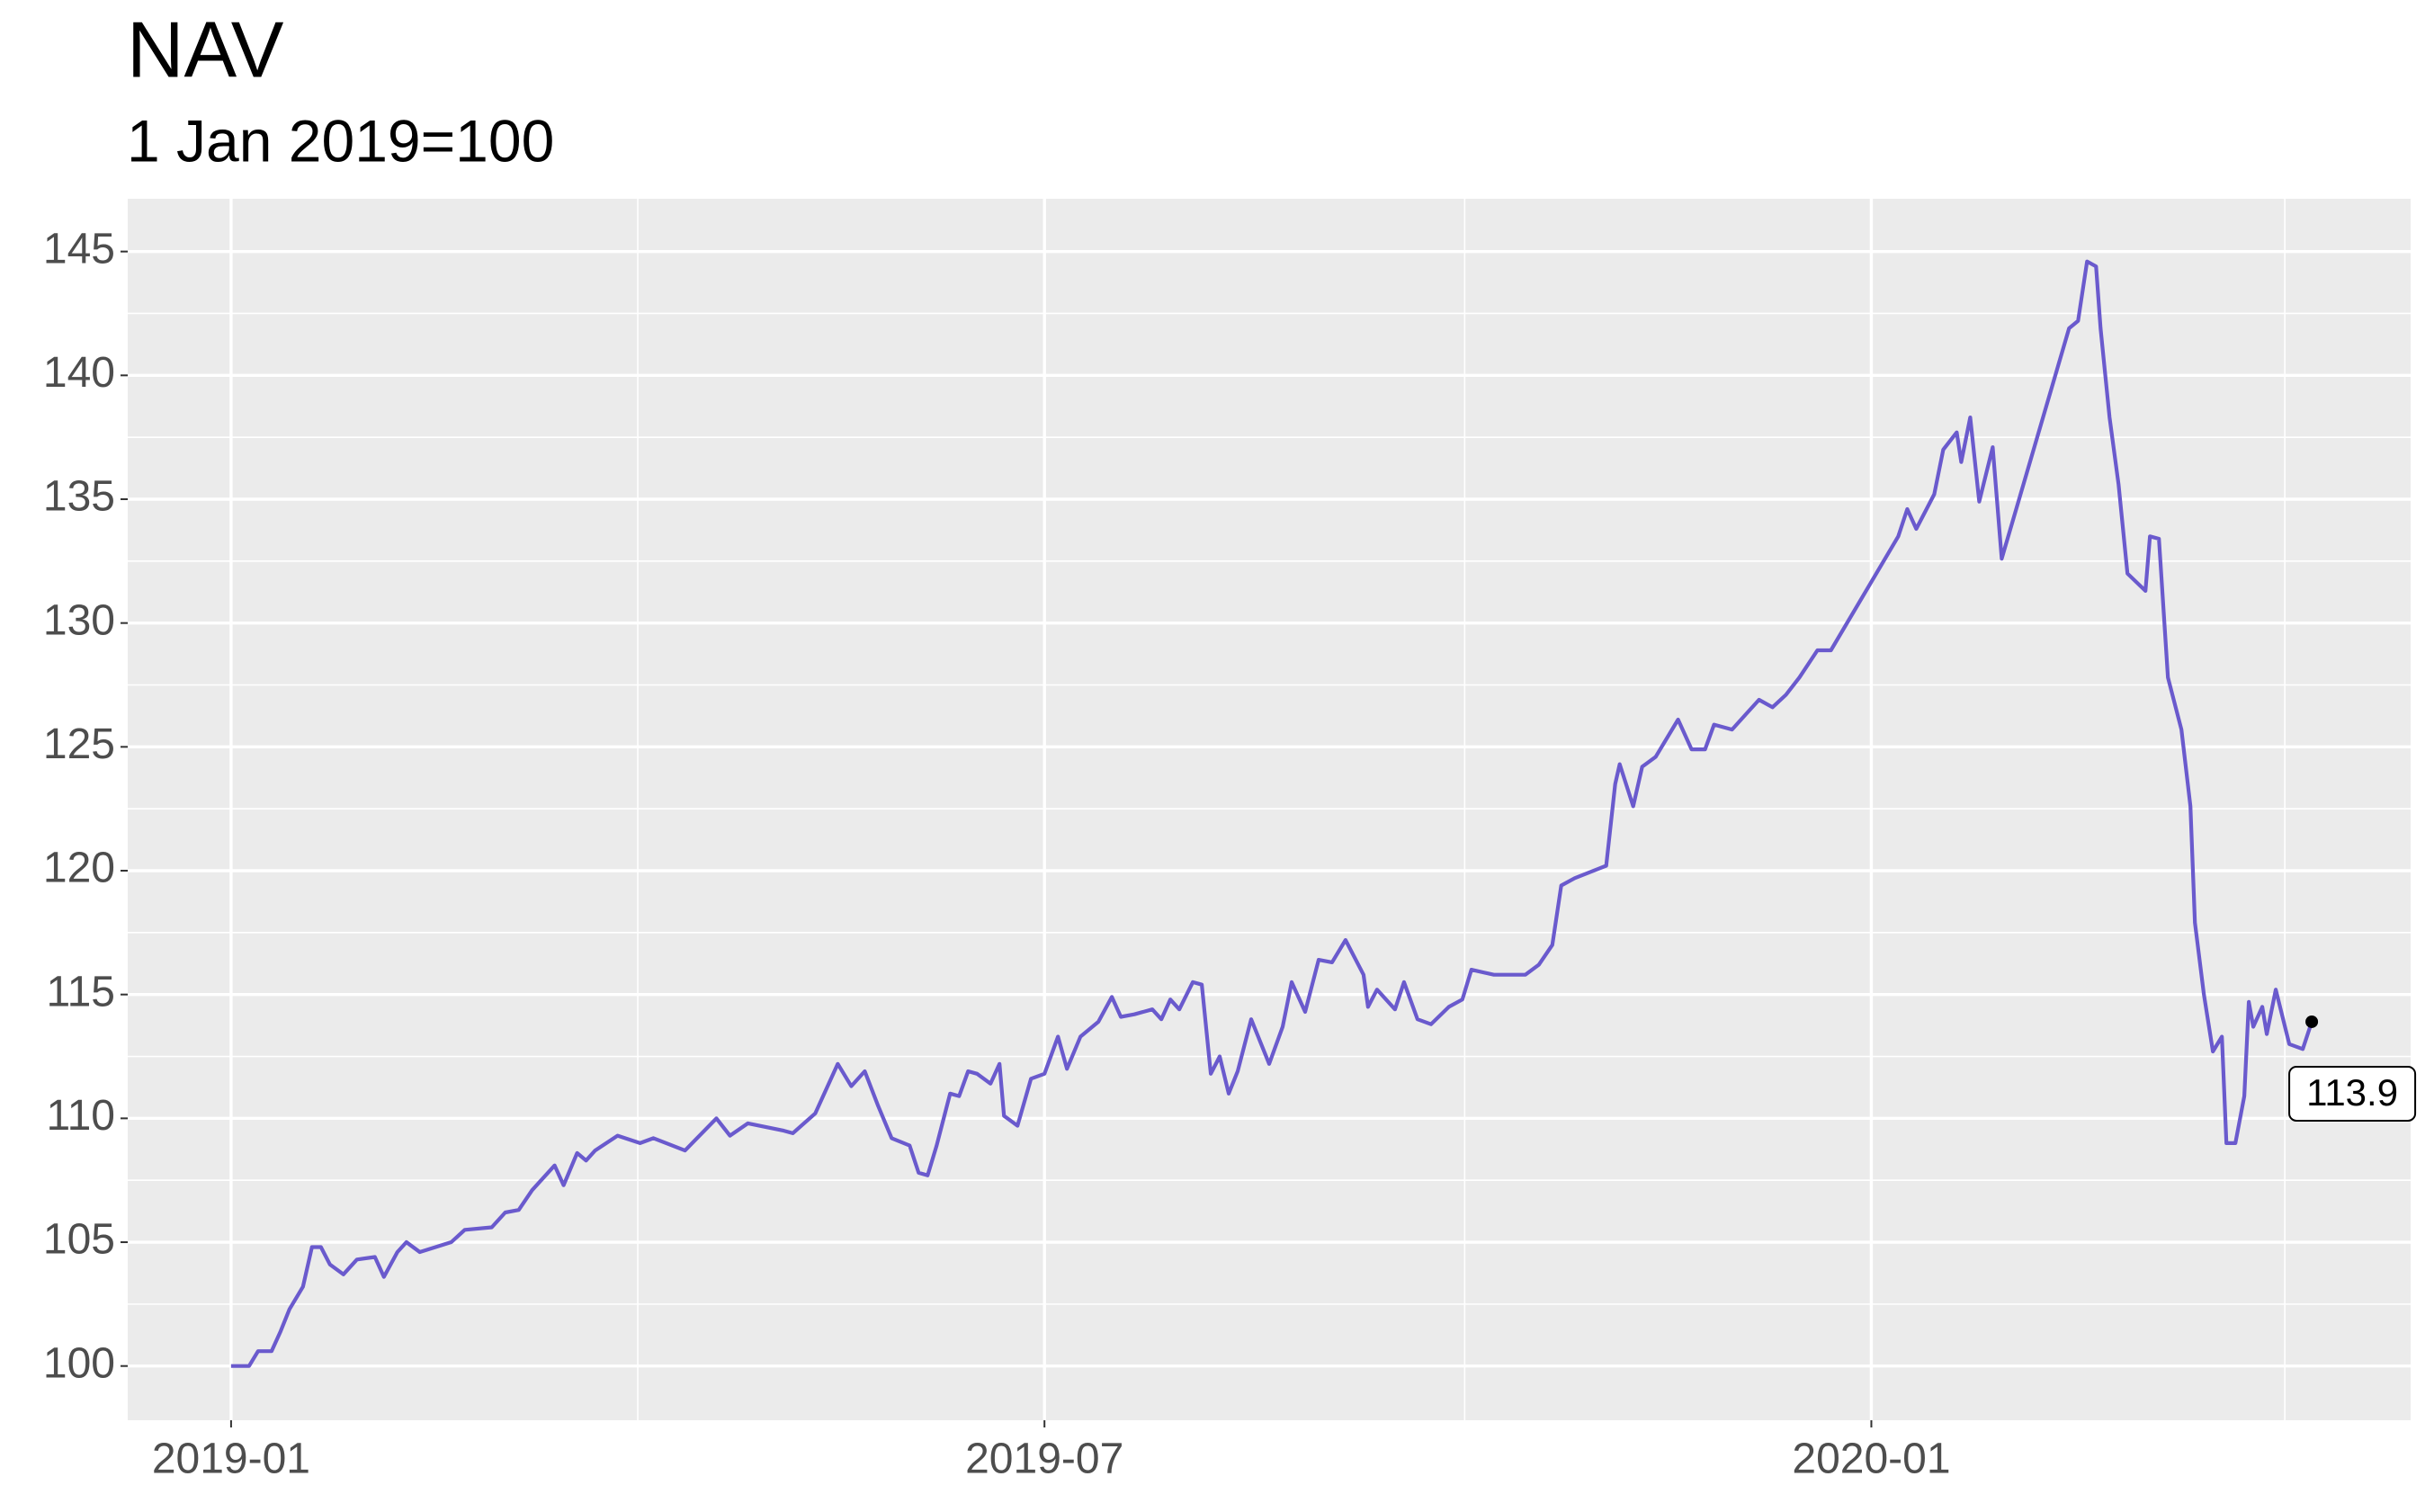 The width and height of the screenshot is (2434, 1512). I want to click on x-tick-label: 2019-07, so click(1044, 1459).